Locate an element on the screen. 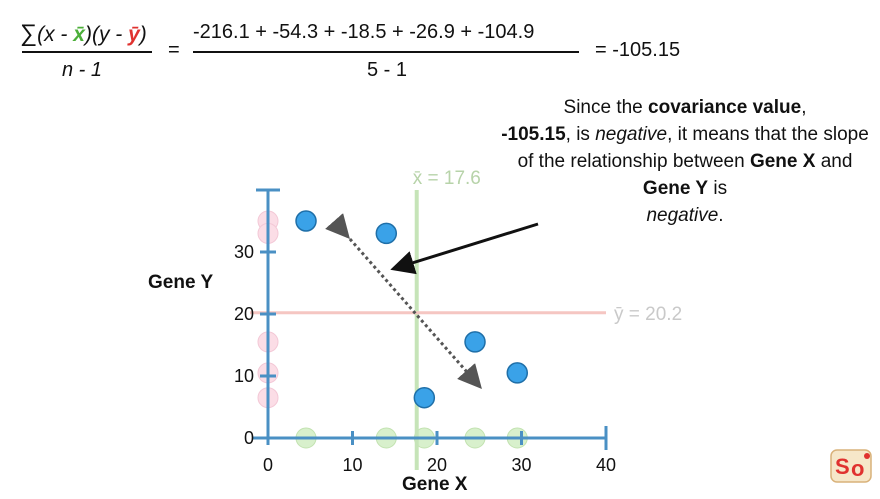 The width and height of the screenshot is (880, 499). logo-stamp-icon: S o is located at coordinates (851, 466).